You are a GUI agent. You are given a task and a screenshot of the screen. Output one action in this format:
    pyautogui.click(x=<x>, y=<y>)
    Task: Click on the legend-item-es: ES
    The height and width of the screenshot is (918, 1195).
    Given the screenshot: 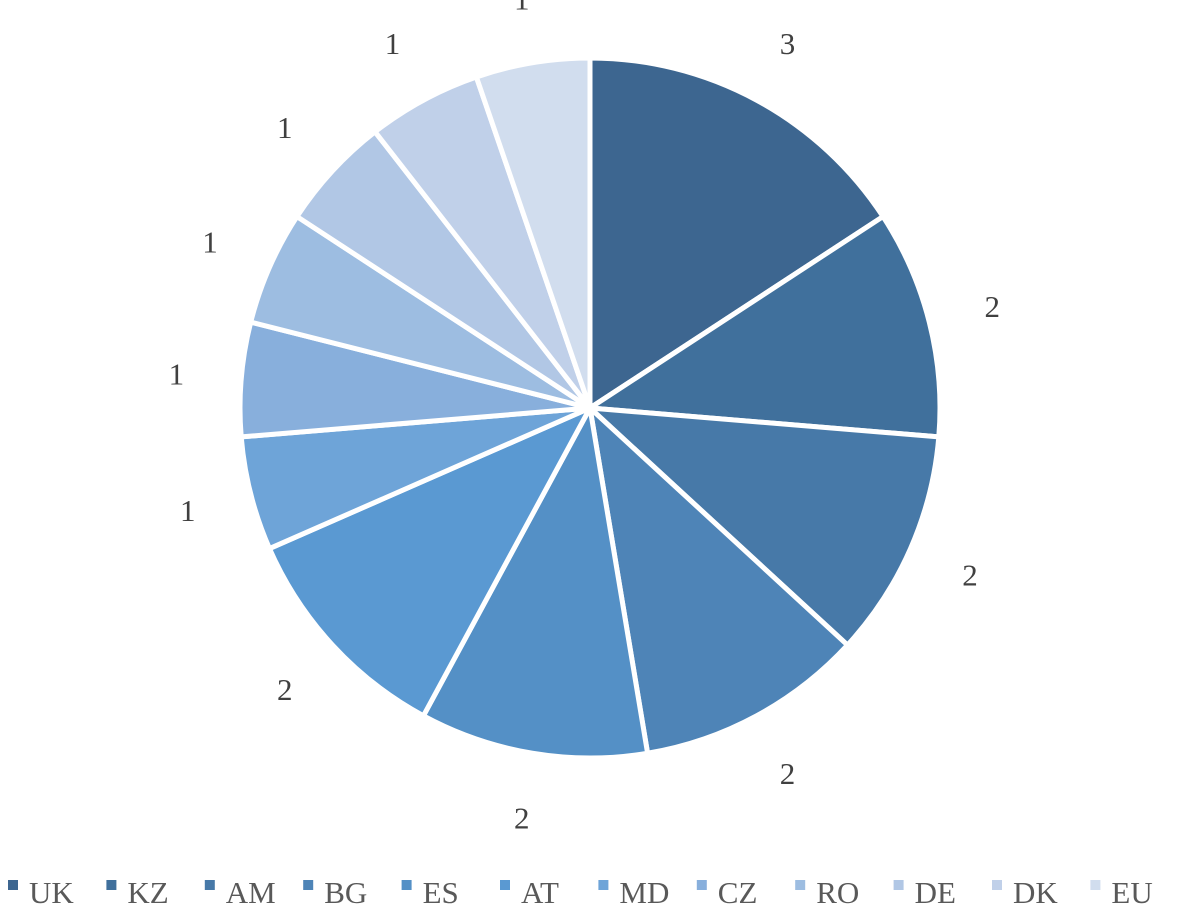 What is the action you would take?
    pyautogui.click(x=430, y=892)
    